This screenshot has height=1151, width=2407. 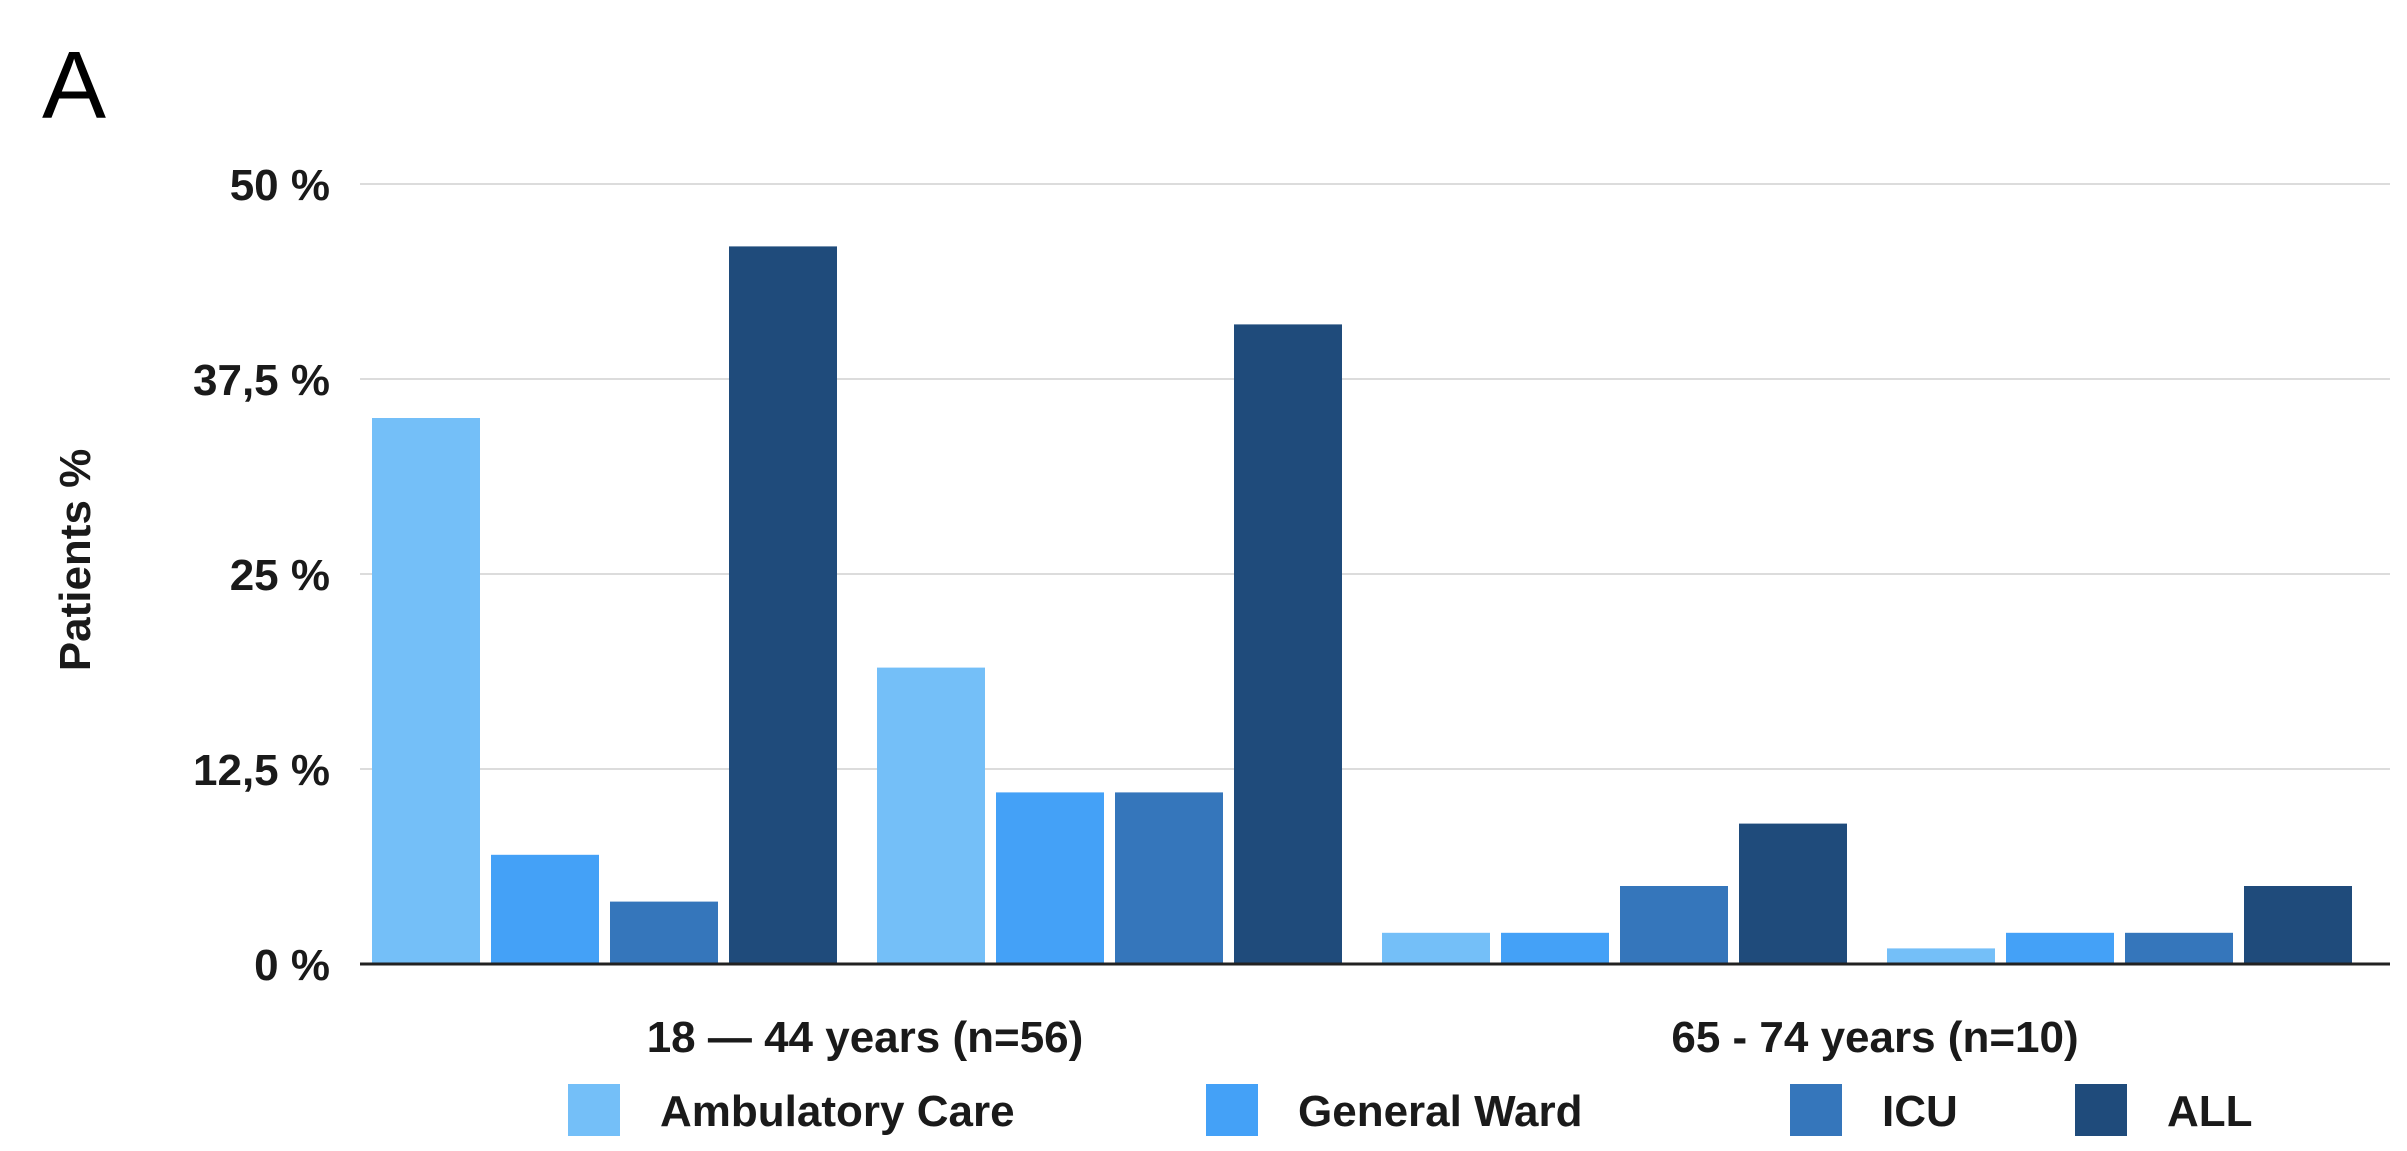 What do you see at coordinates (261, 380) in the screenshot?
I see `y-tick-label: 37,5 %` at bounding box center [261, 380].